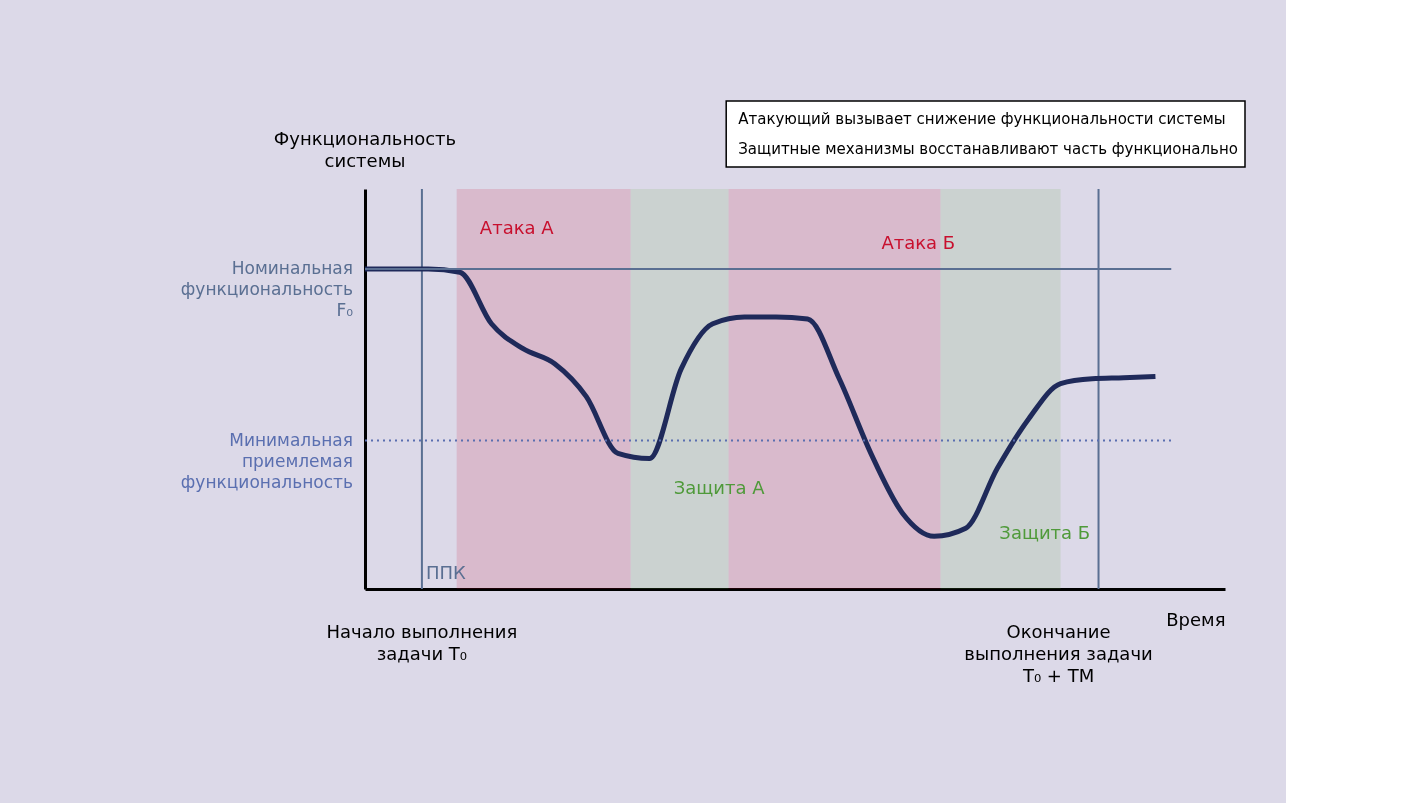 The width and height of the screenshot is (1401, 803). I want to click on text: Функциональность системы, so click(365, 149).